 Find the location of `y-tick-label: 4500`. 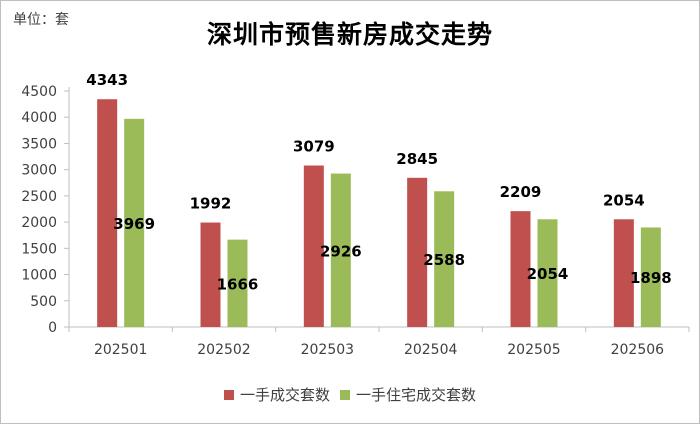

y-tick-label: 4500 is located at coordinates (39, 92).